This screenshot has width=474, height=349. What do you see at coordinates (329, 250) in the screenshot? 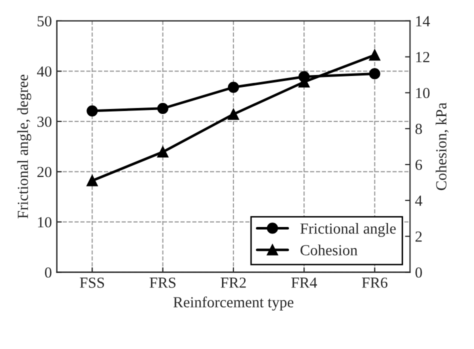
I see `legend-label: Cohesion` at bounding box center [329, 250].